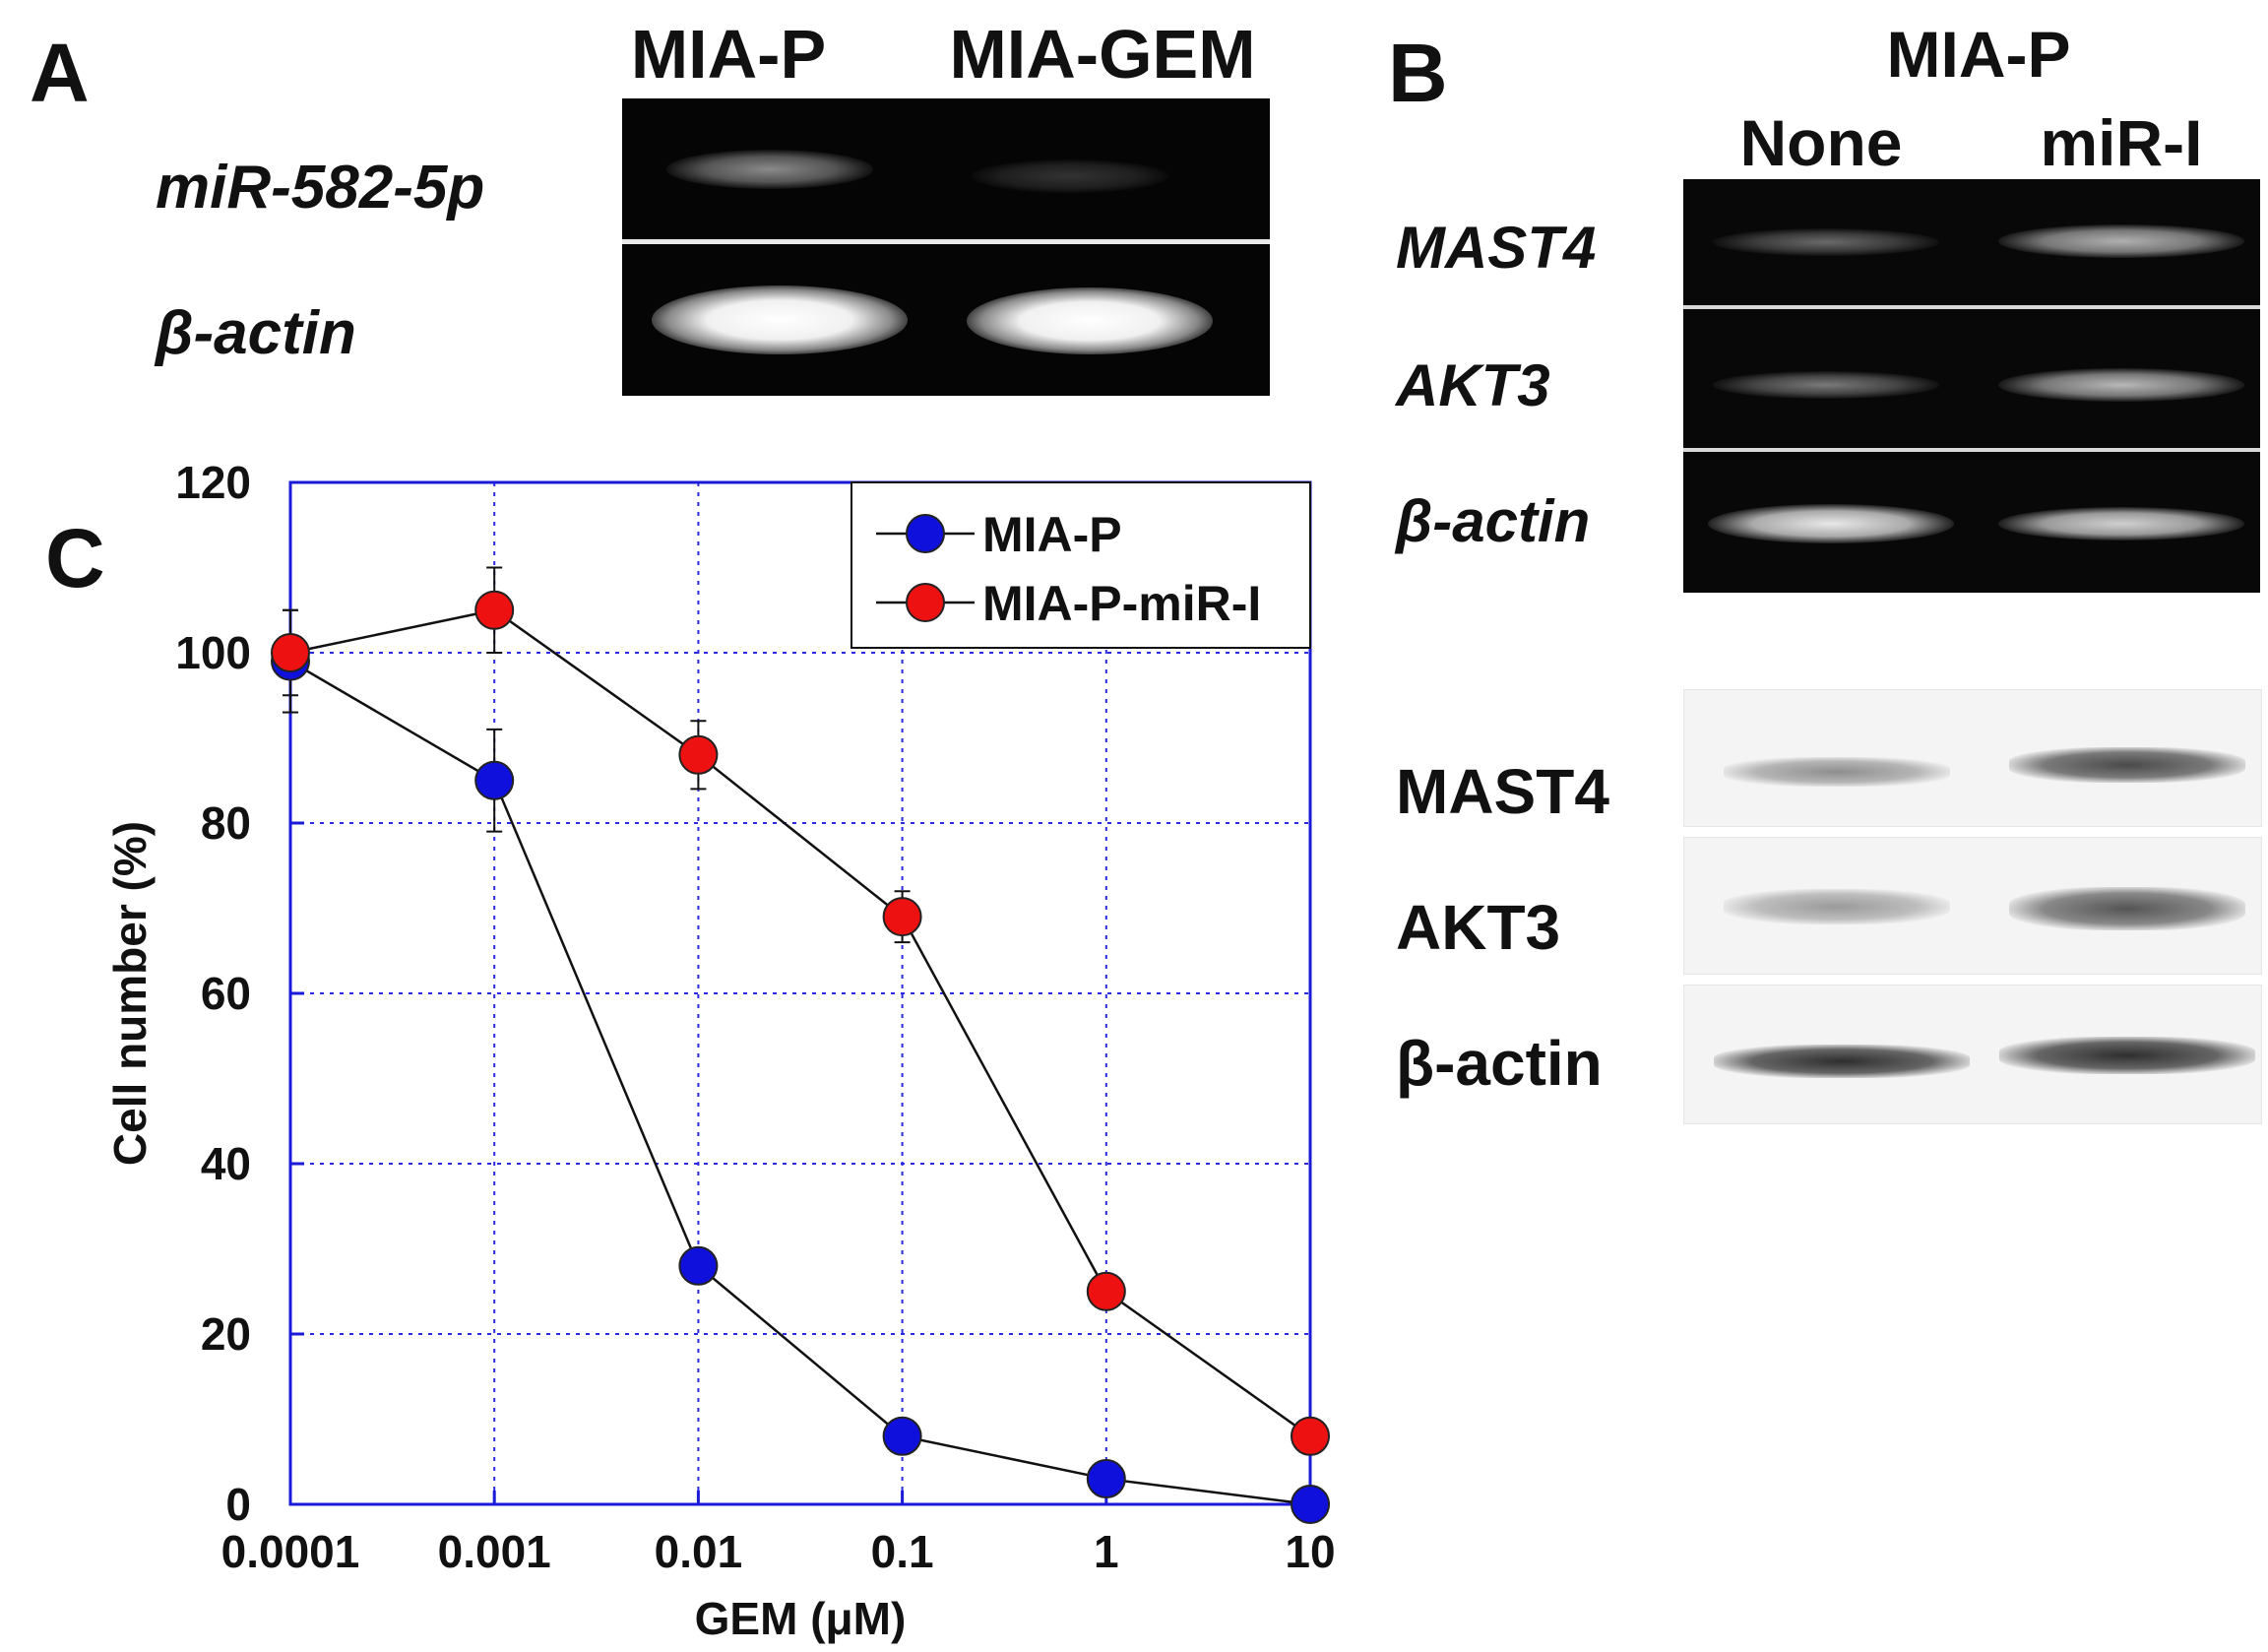 The width and height of the screenshot is (2268, 1652). I want to click on panel-b-pcr-row-akt3: AKT3, so click(1473, 385).